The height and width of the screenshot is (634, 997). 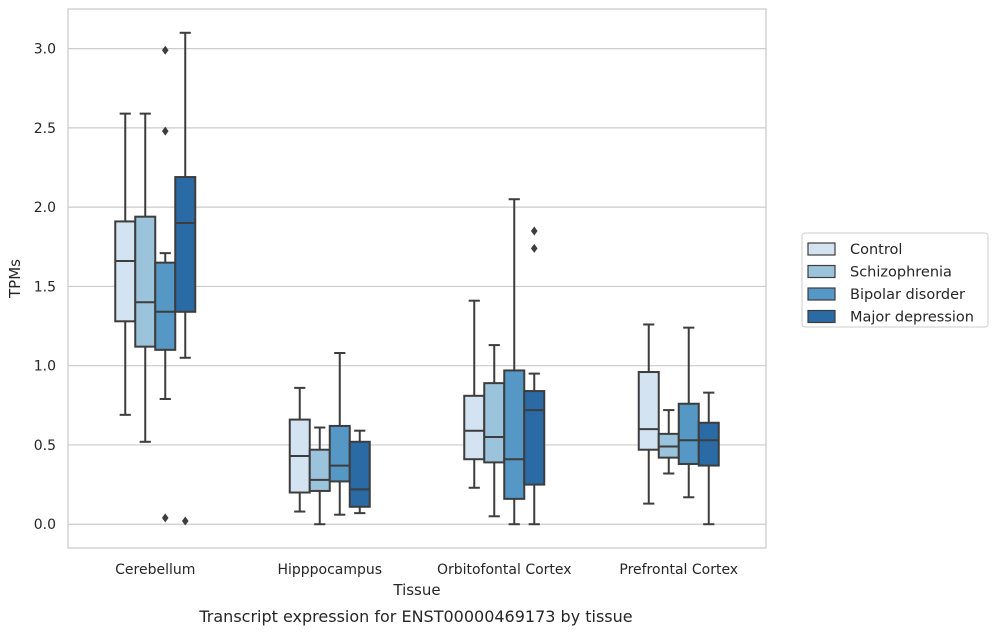 What do you see at coordinates (45, 129) in the screenshot?
I see `y-tick-label: 2.5` at bounding box center [45, 129].